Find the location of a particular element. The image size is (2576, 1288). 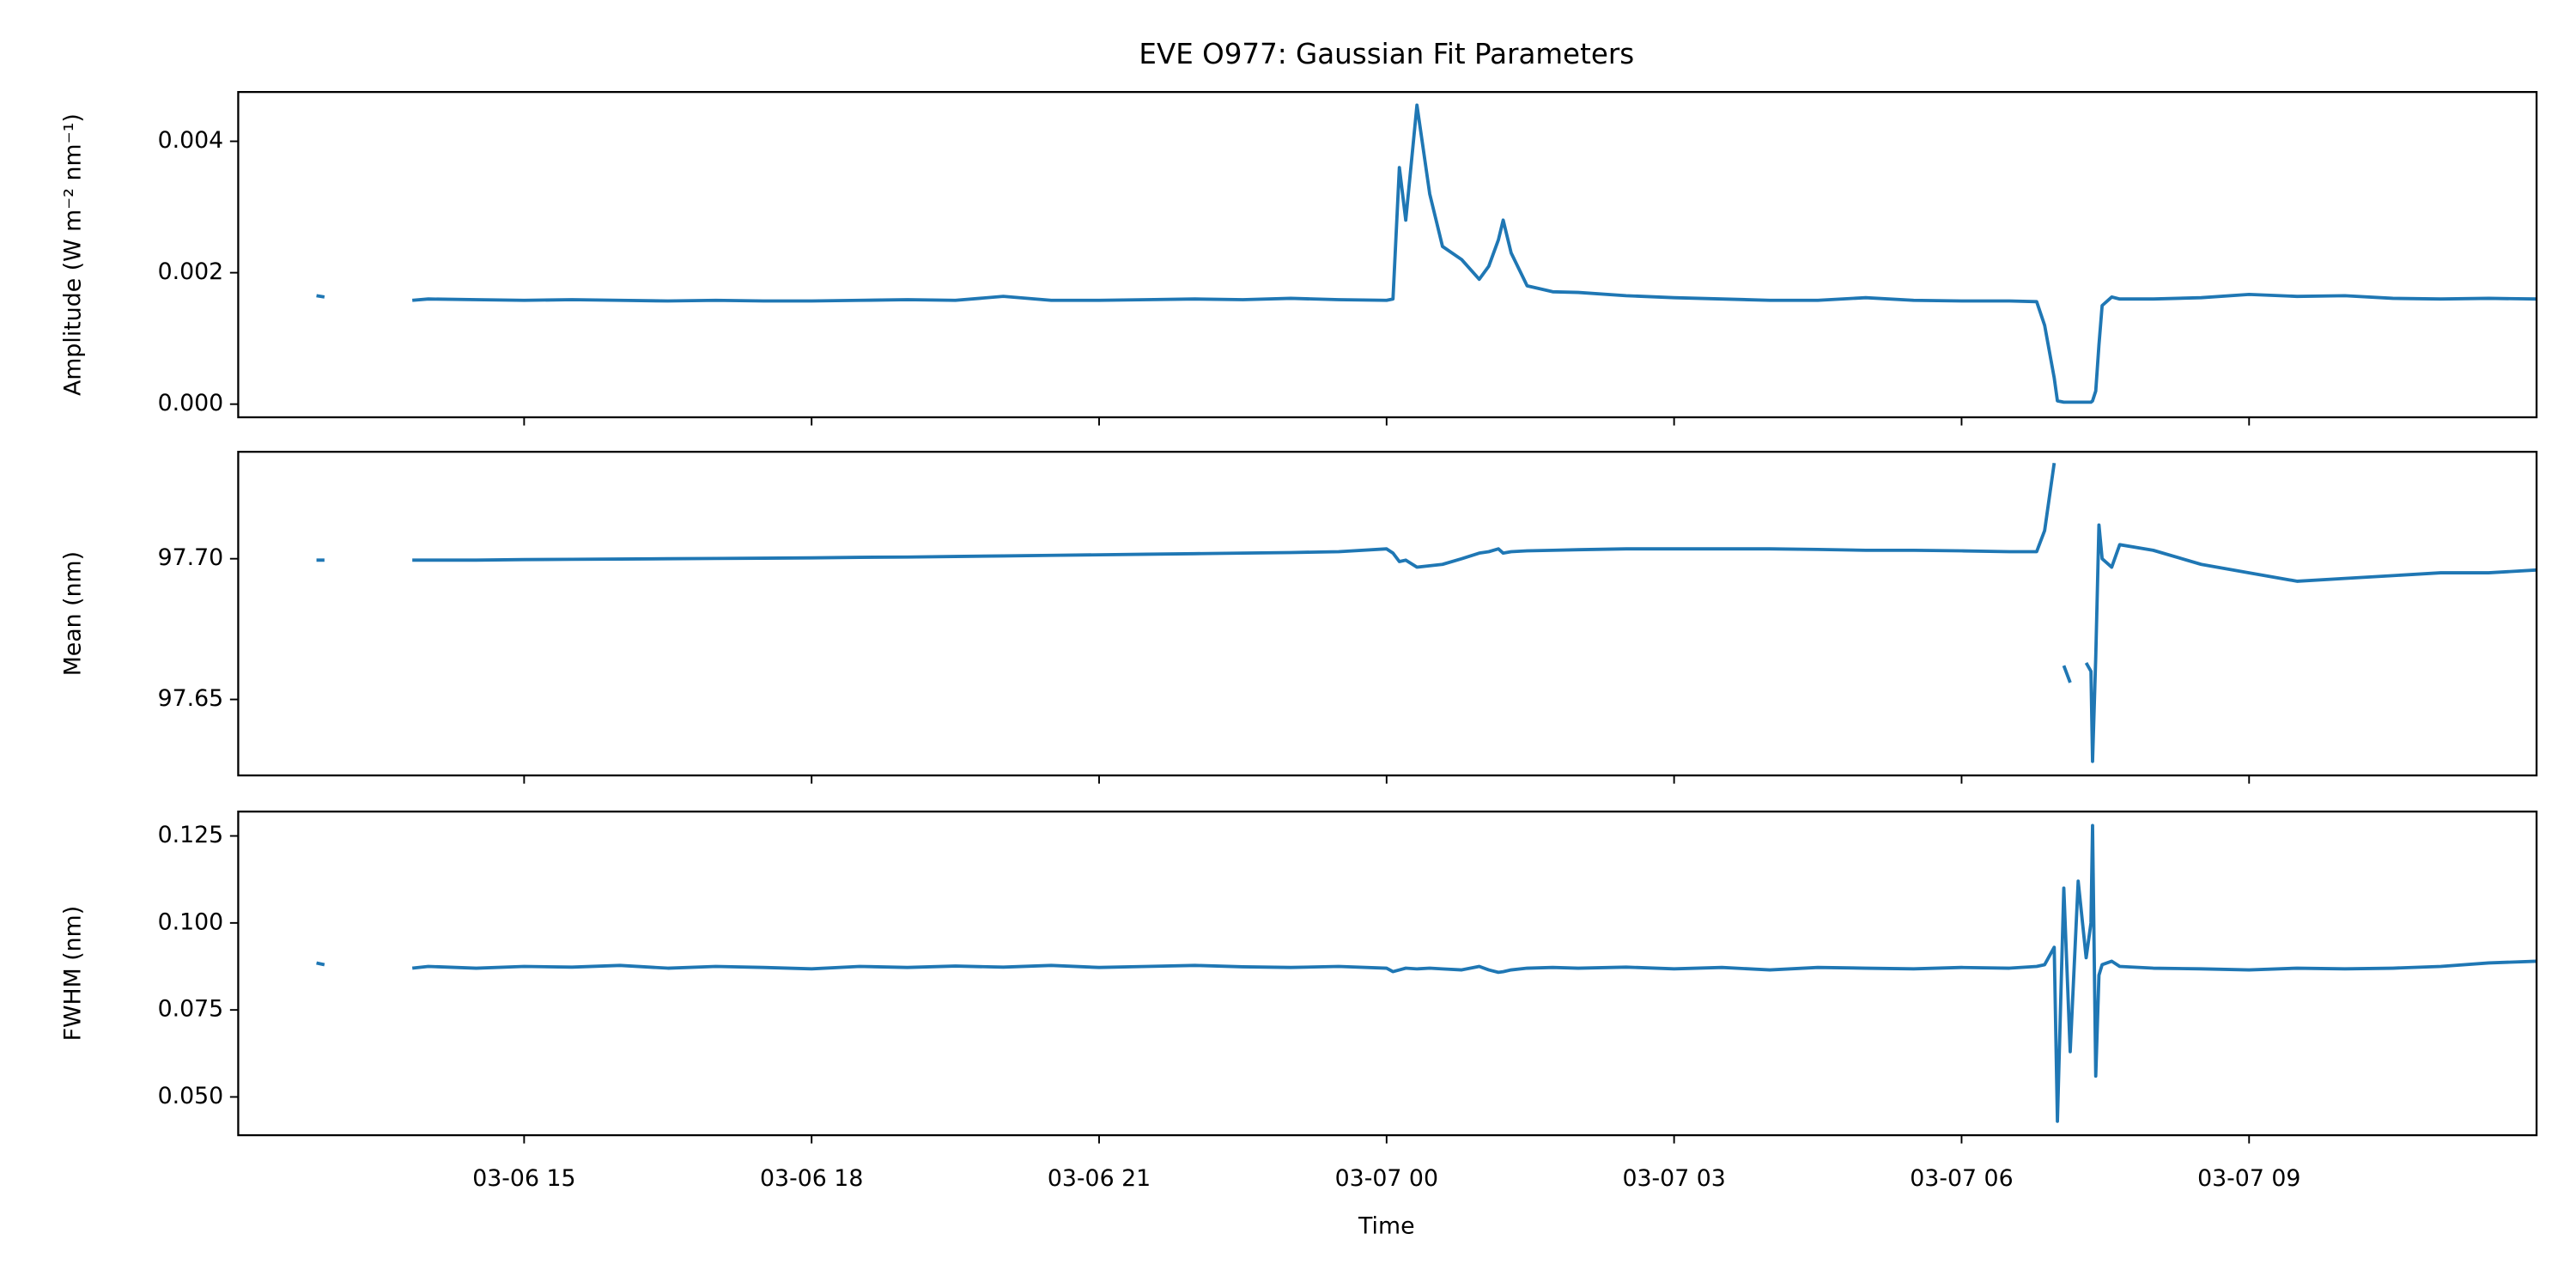

x-tick-label: 03-07 09 is located at coordinates (2248, 1178).